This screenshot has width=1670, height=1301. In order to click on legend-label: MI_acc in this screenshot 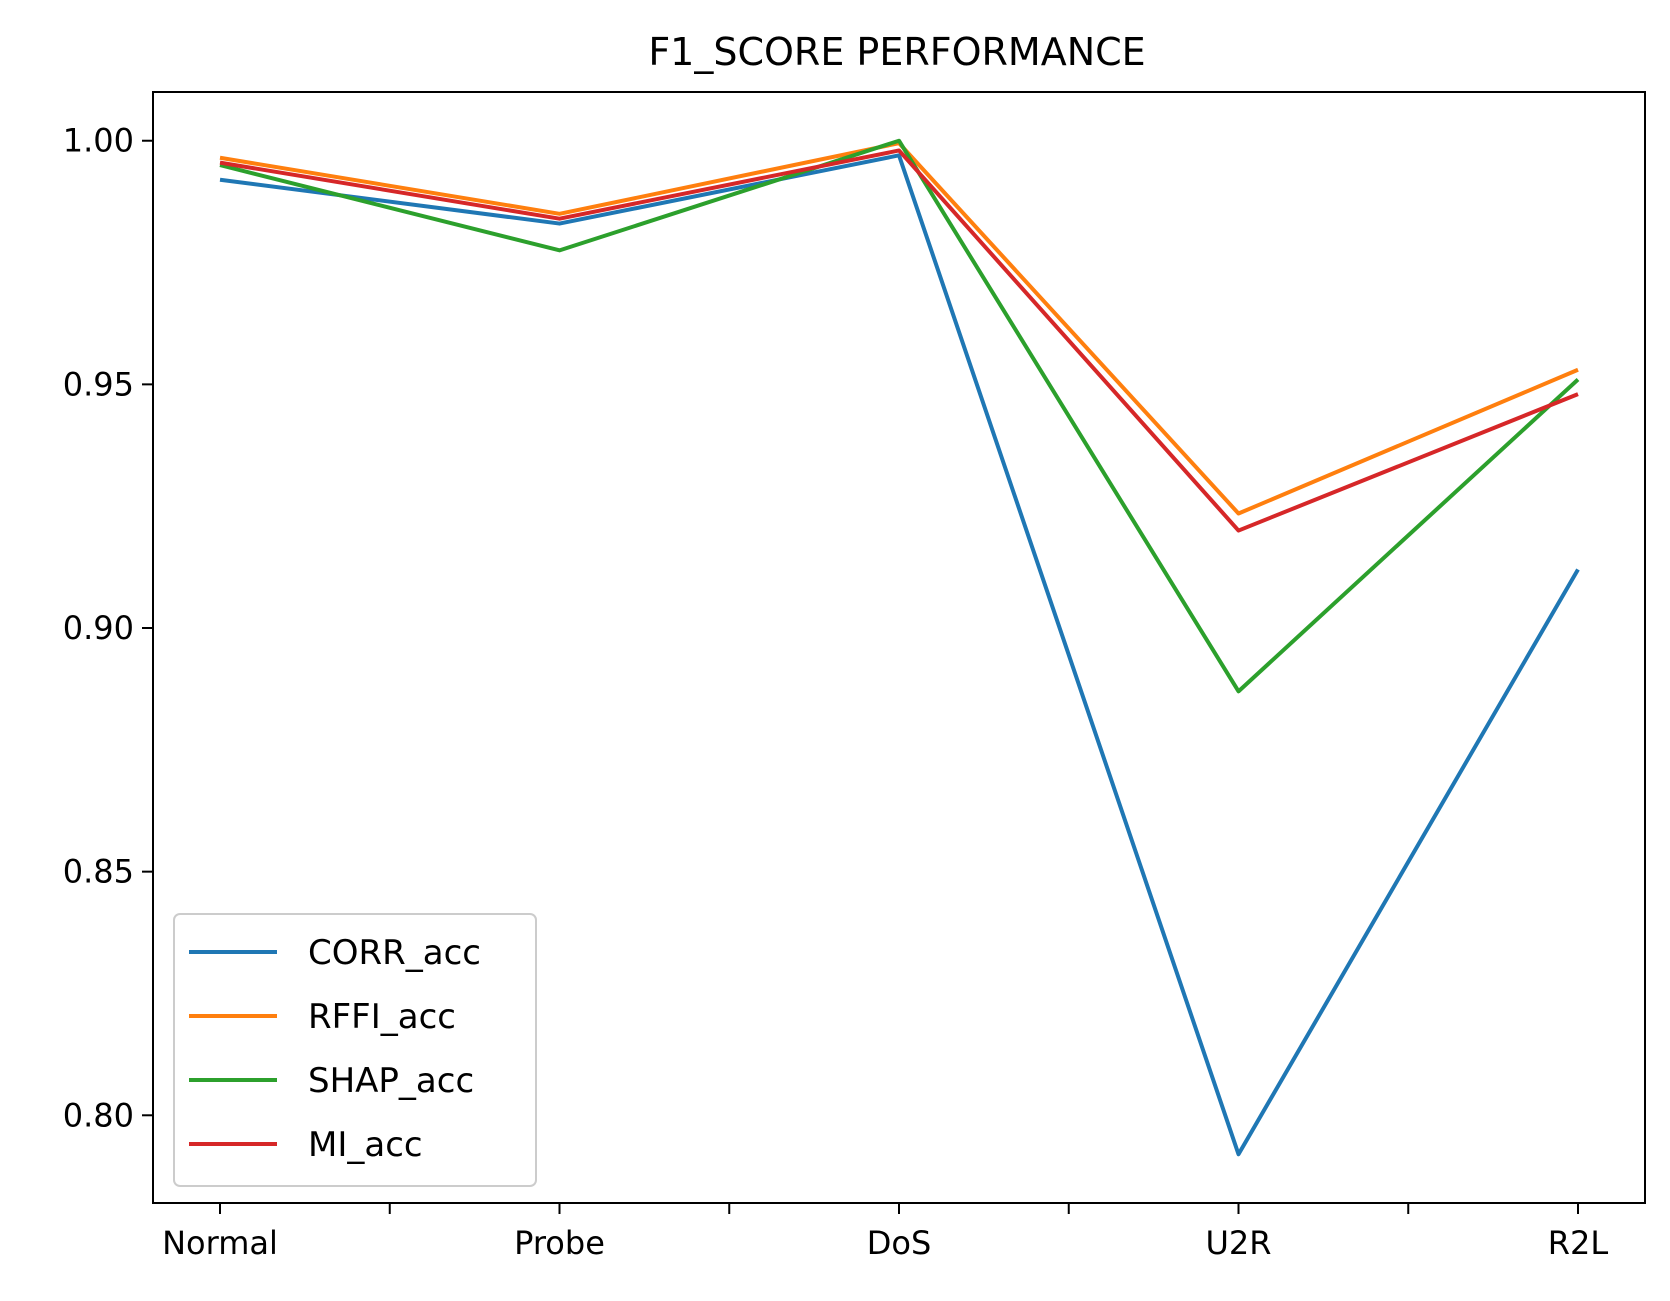, I will do `click(365, 1145)`.